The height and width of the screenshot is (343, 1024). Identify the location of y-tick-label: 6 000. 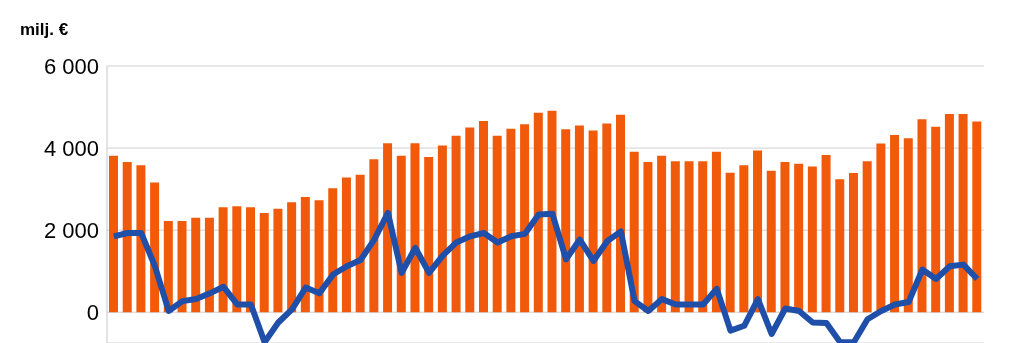
(71, 66).